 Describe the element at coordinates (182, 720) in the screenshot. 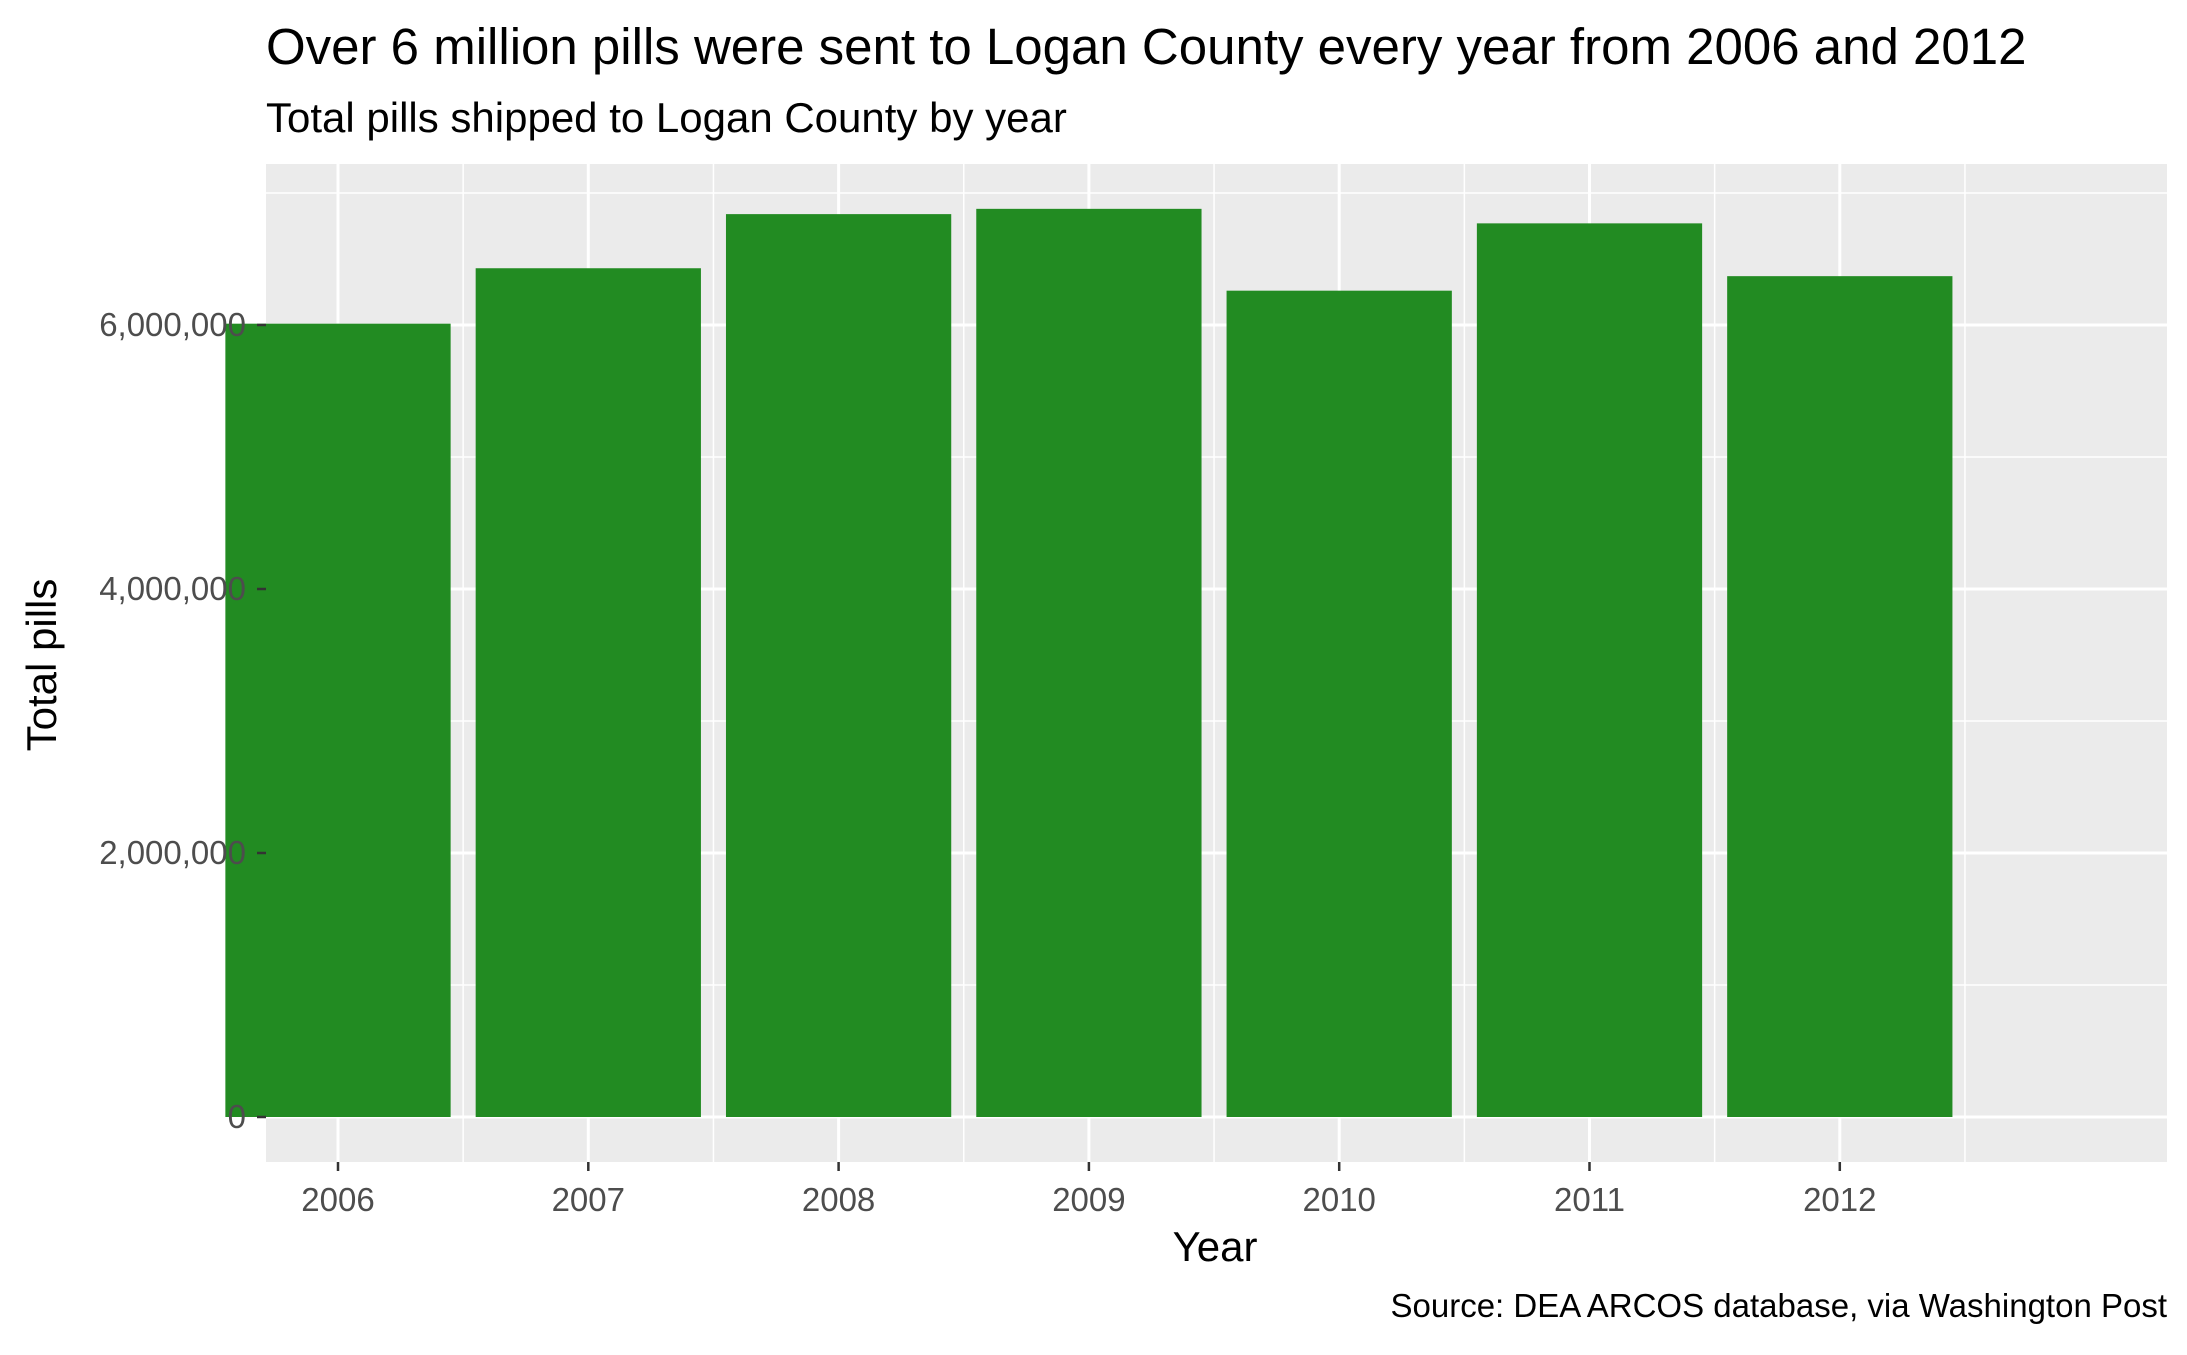

I see `y-axis: 0 2,000,000 4,000,000 6,000,000` at that location.